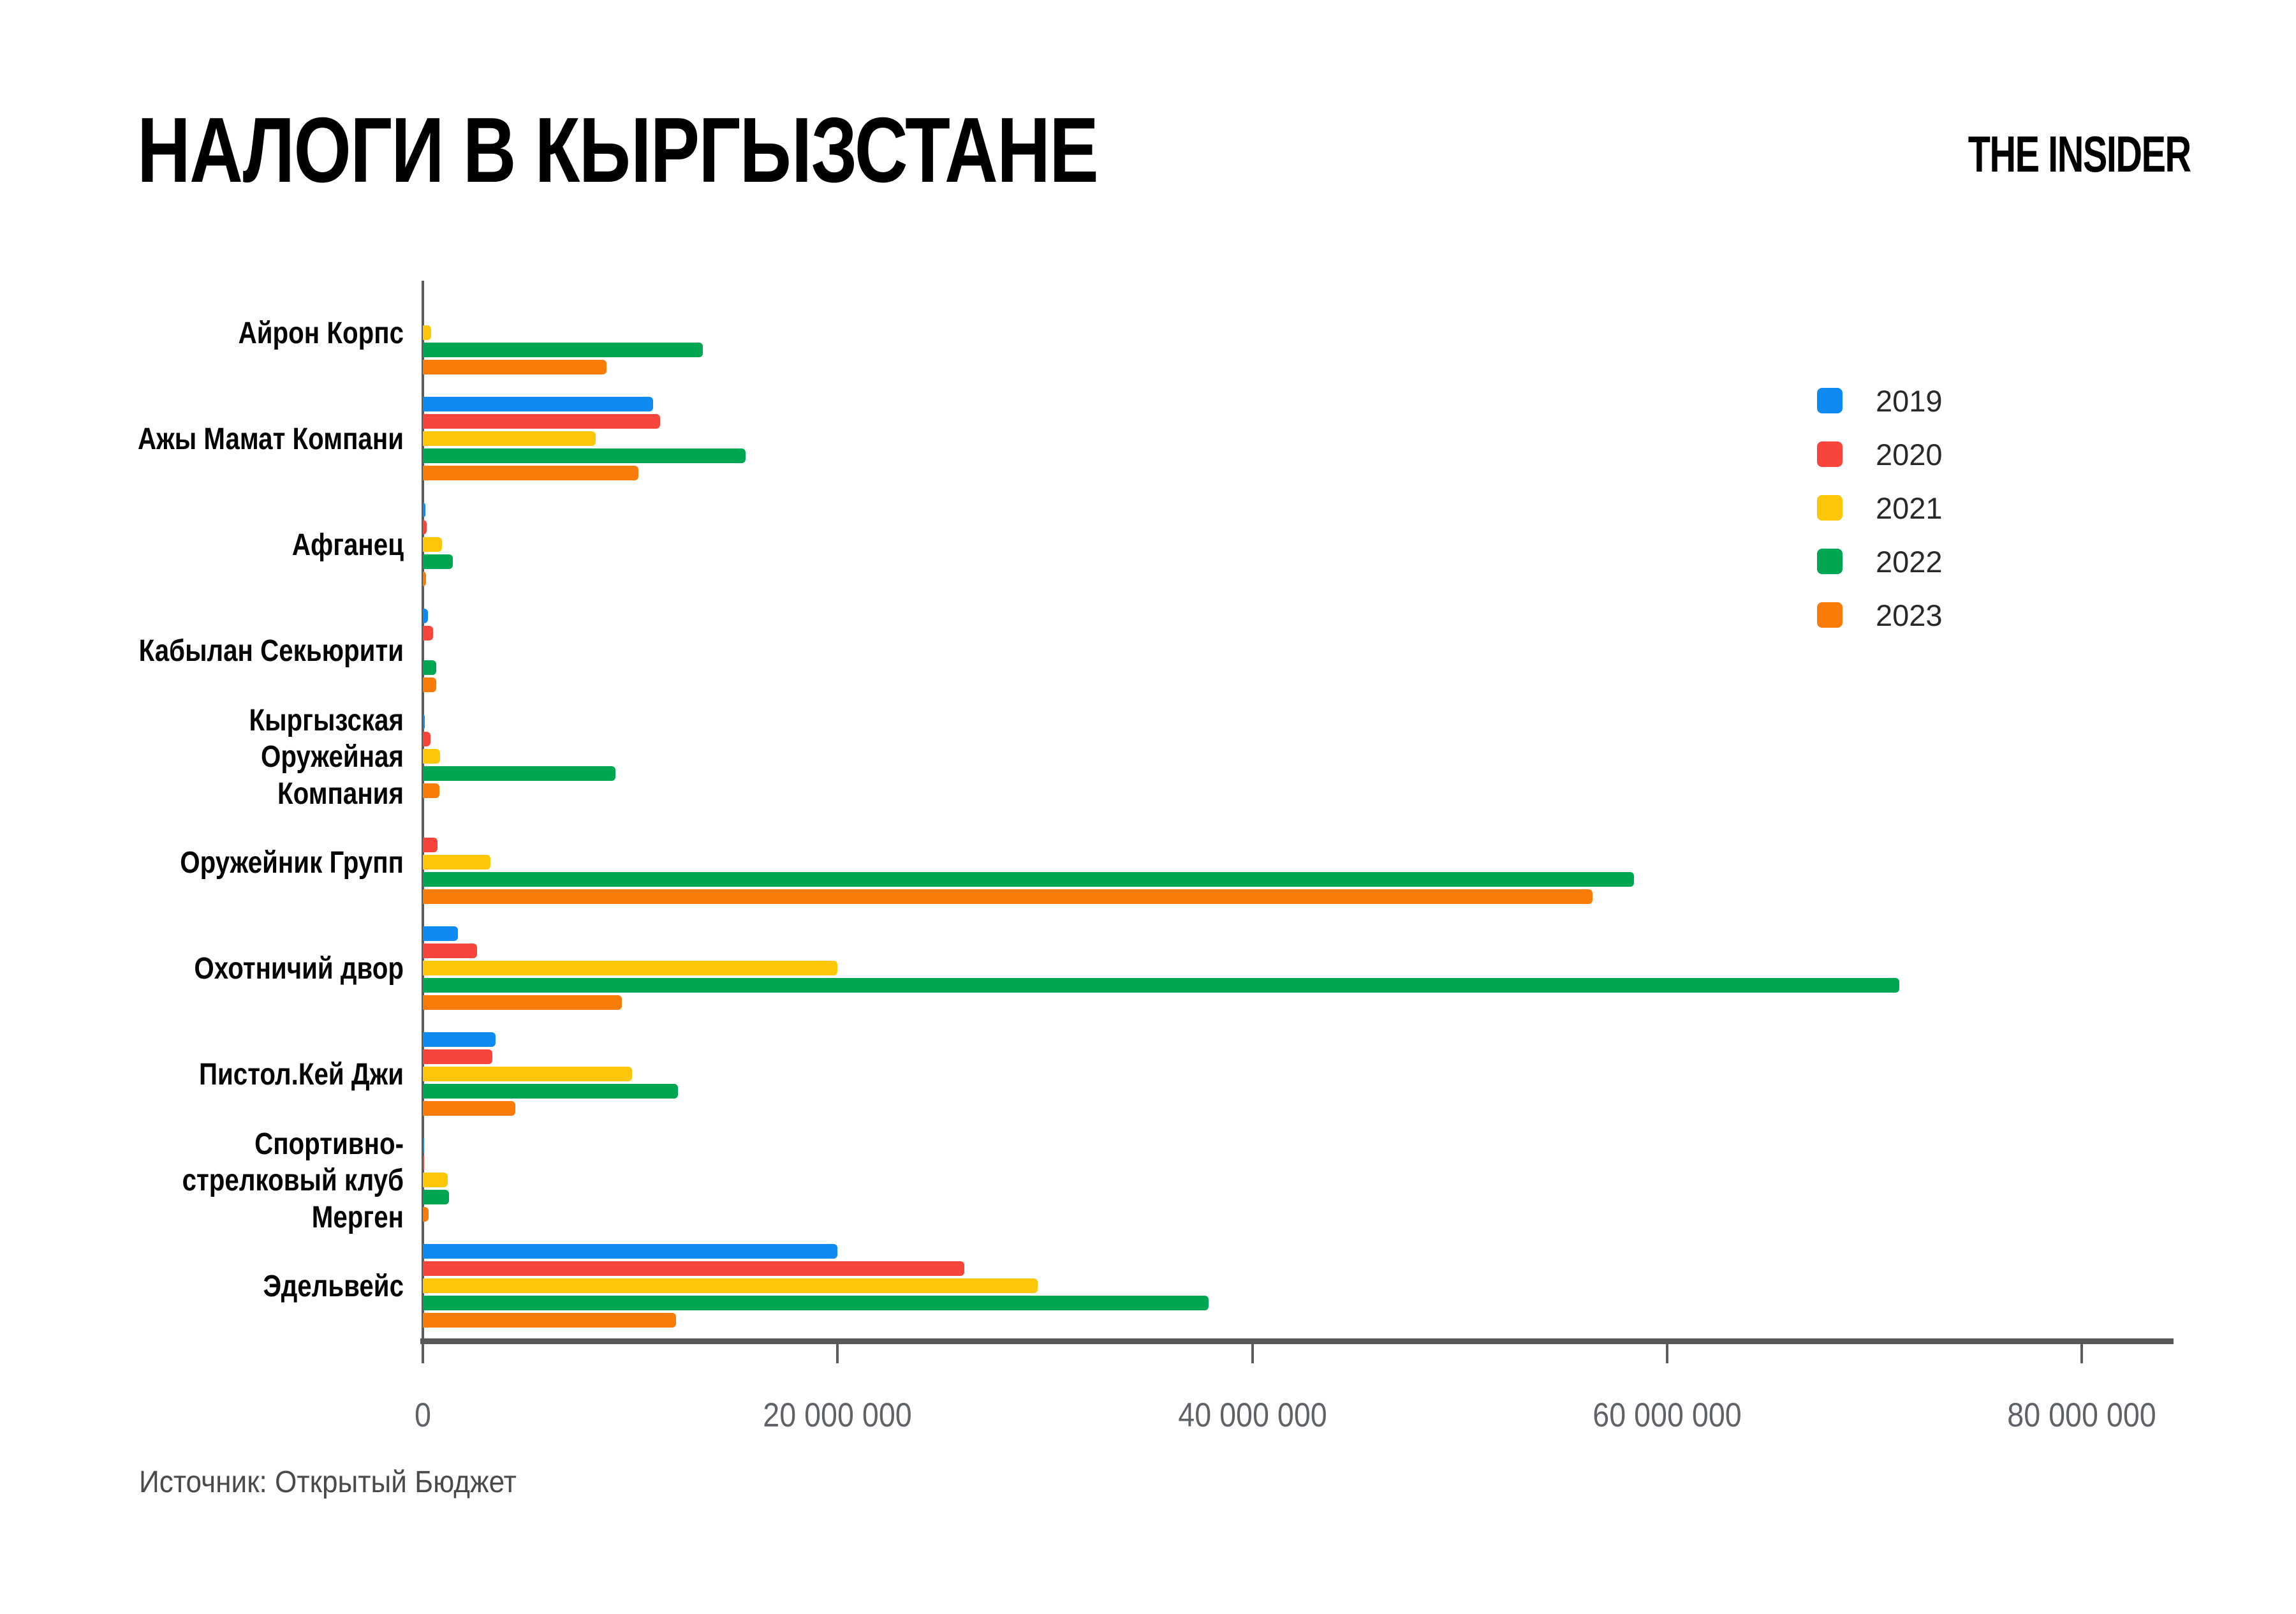  What do you see at coordinates (1154, 439) in the screenshot?
I see `bar-group: Ажы Мамат Компани` at bounding box center [1154, 439].